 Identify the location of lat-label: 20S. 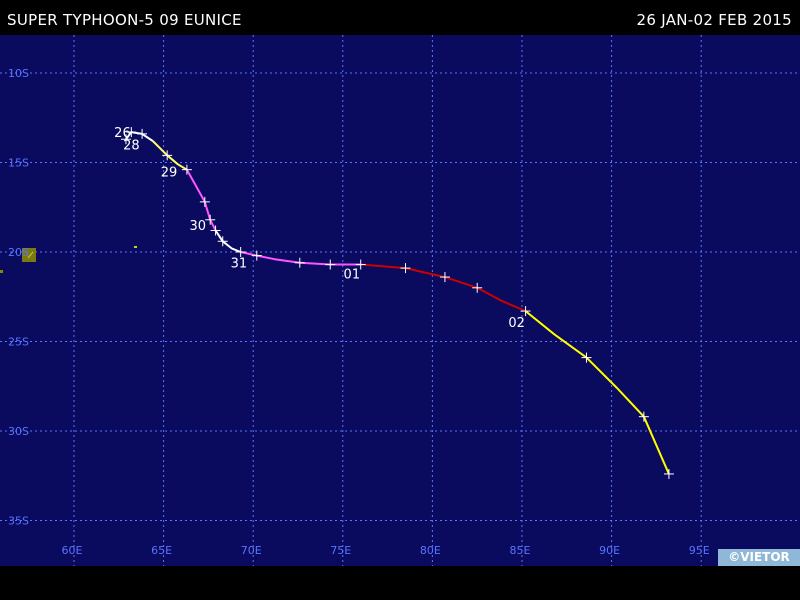
(18, 252).